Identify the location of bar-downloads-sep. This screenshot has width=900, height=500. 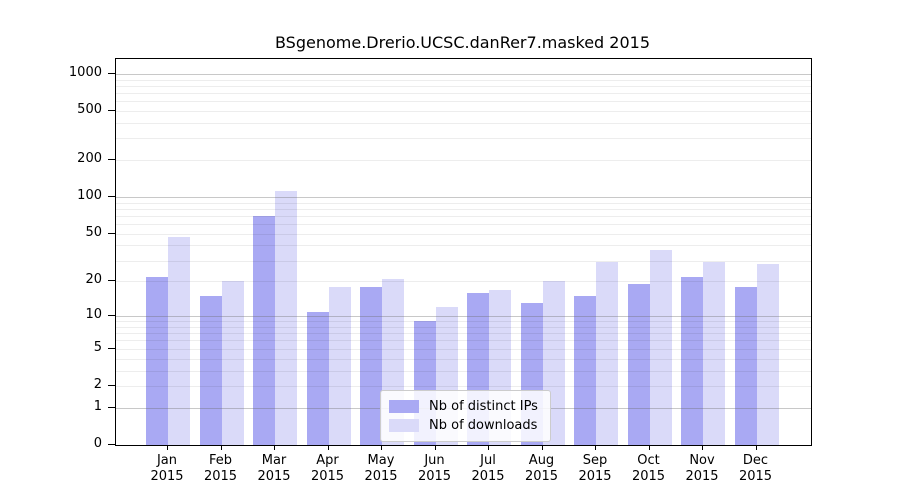
(607, 353).